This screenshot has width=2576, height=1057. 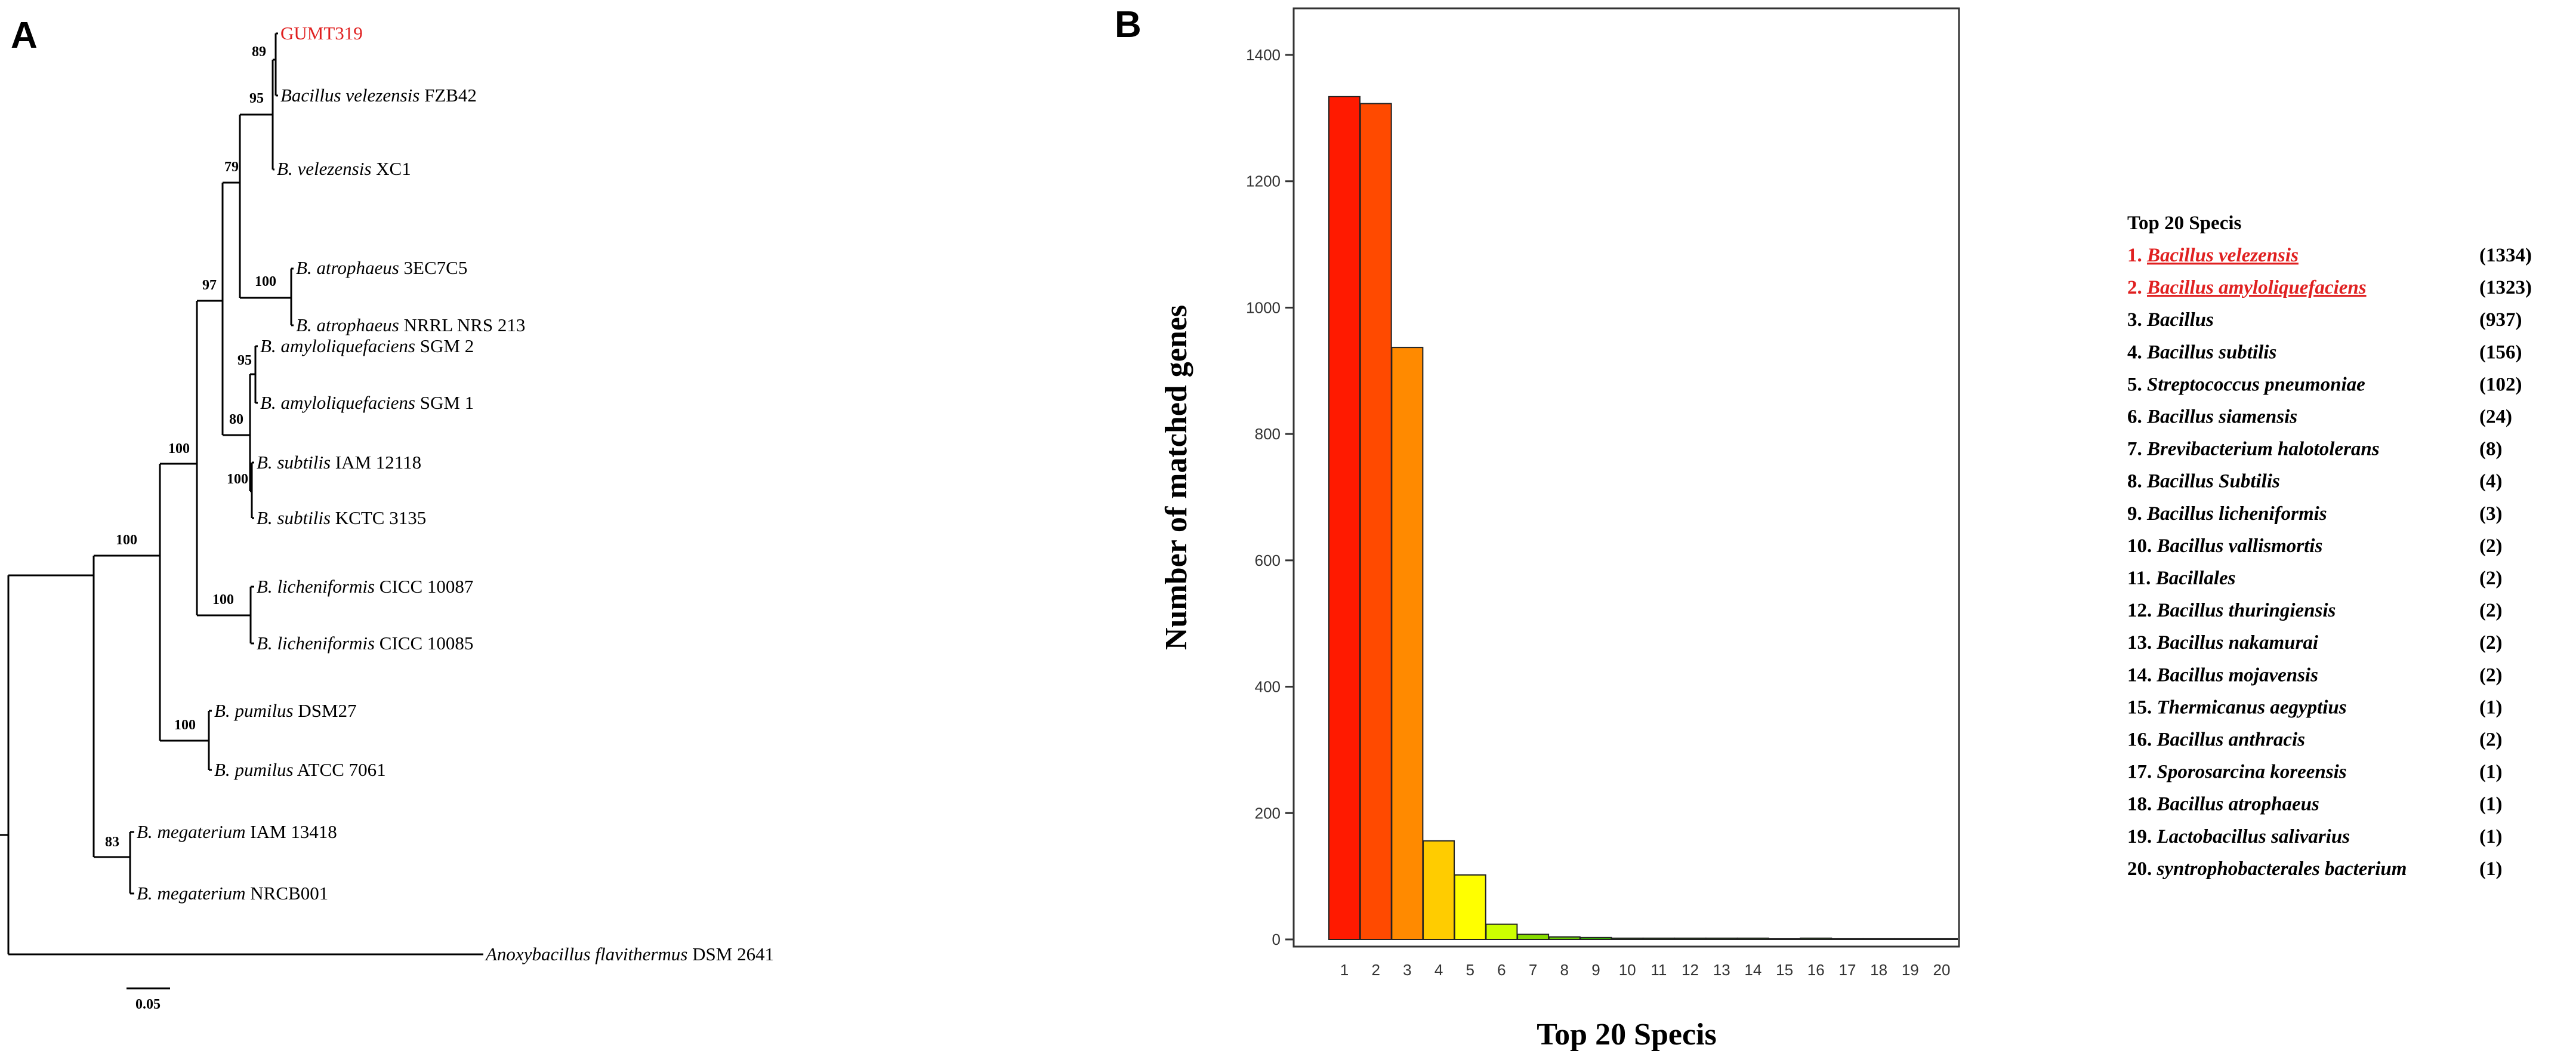 I want to click on legend-entry: 10. Bacillus vallismortis, so click(x=2224, y=546).